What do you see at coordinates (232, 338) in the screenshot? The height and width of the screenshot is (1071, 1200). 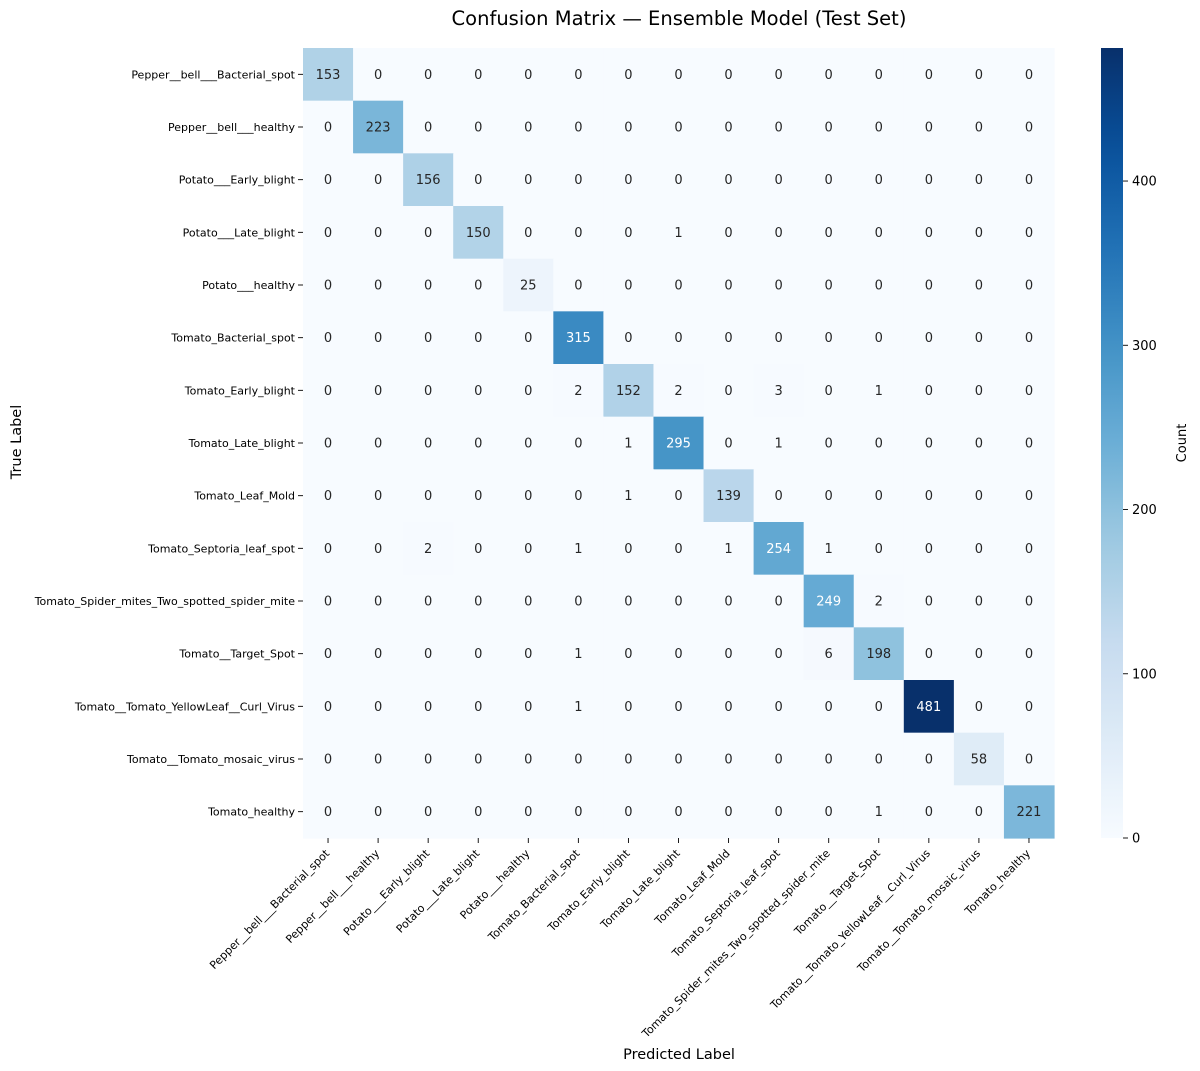 I see `y-tick-label: Tomato_Bacterial_spot` at bounding box center [232, 338].